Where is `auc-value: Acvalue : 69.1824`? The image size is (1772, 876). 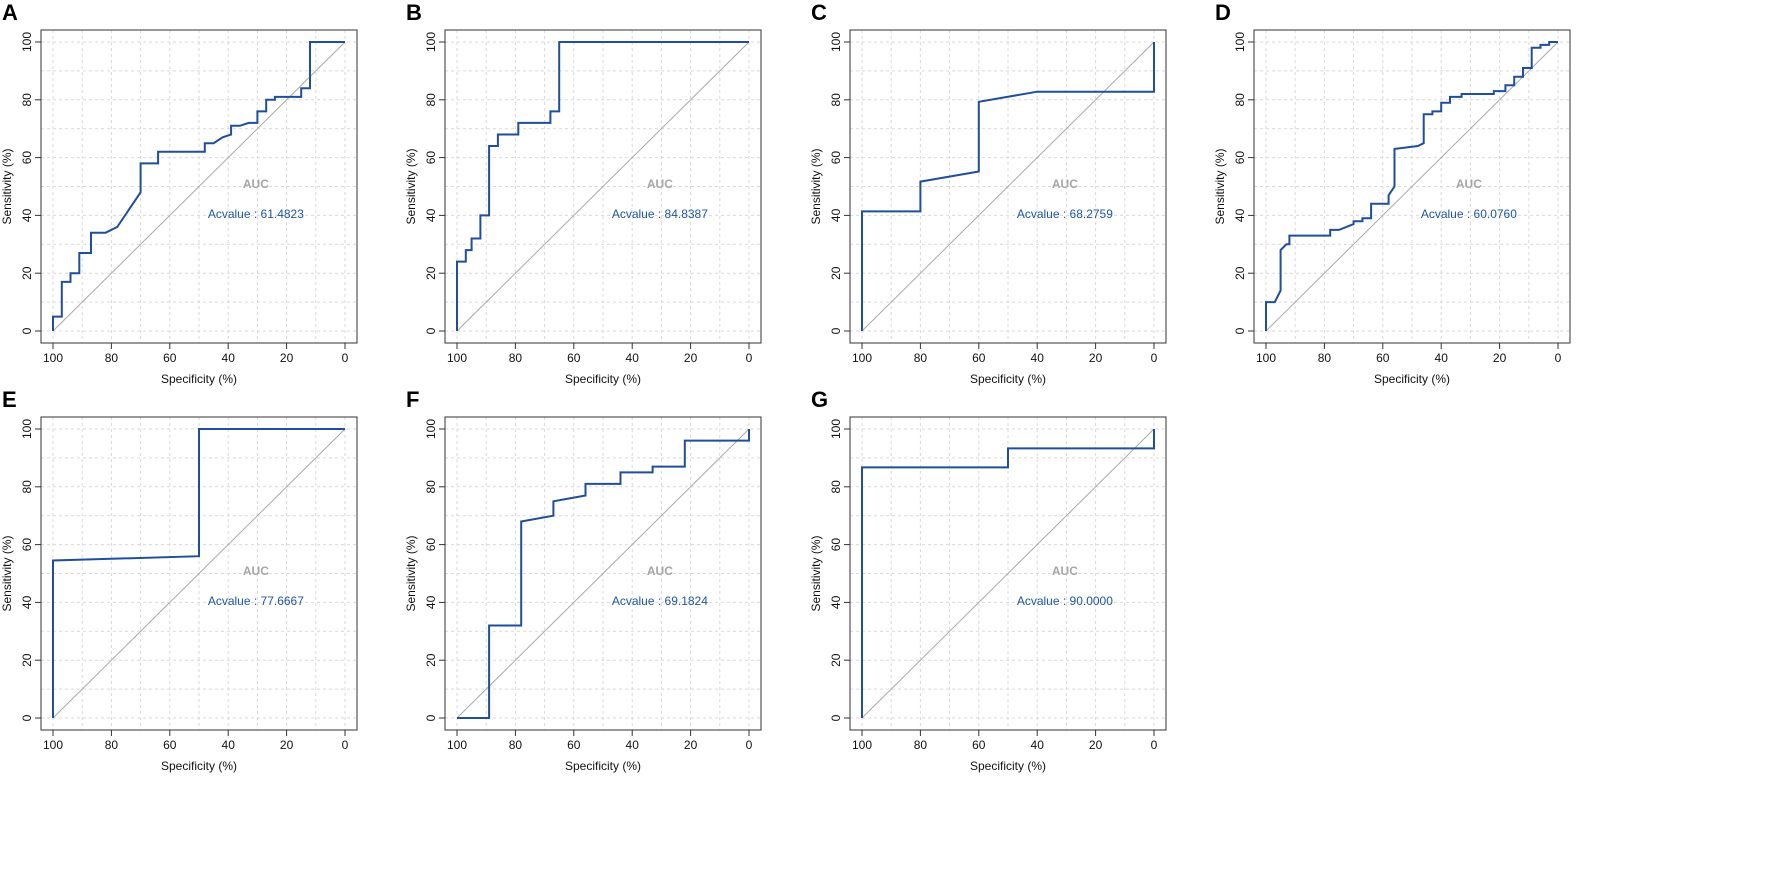
auc-value: Acvalue : 69.1824 is located at coordinates (660, 601).